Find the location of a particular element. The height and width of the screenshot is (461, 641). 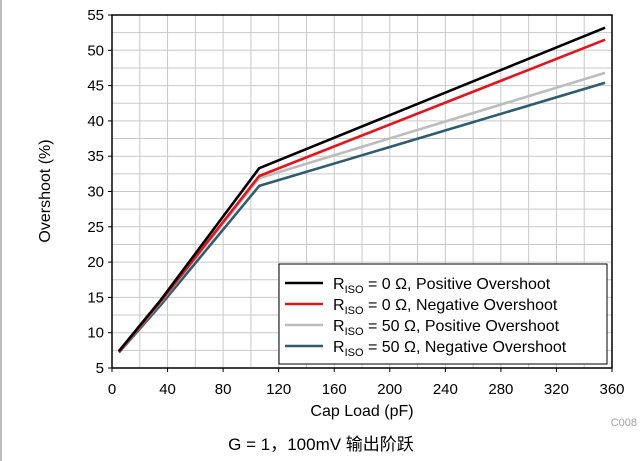

legend-label: RISO = 0 Ω, Positive Overshoot is located at coordinates (442, 286).